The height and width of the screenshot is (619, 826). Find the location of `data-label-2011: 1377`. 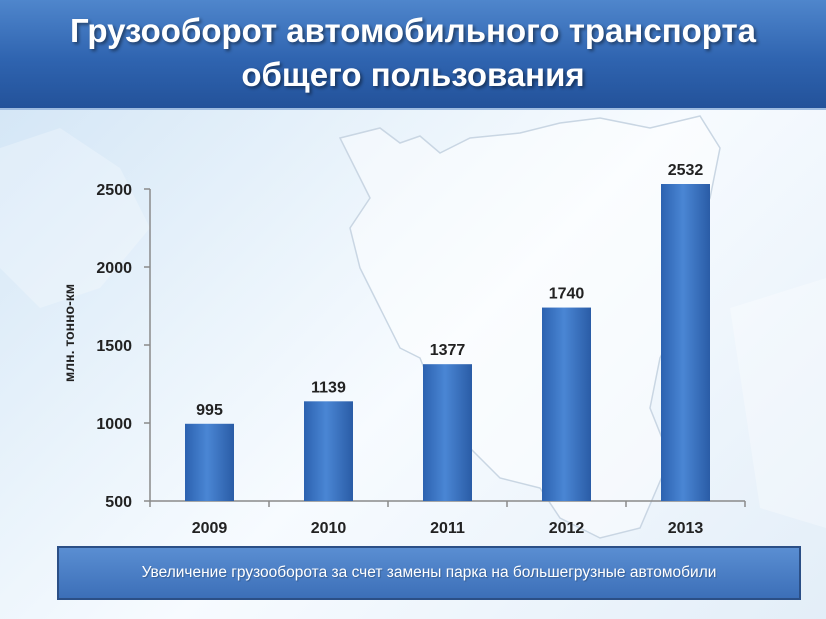

data-label-2011: 1377 is located at coordinates (448, 350).